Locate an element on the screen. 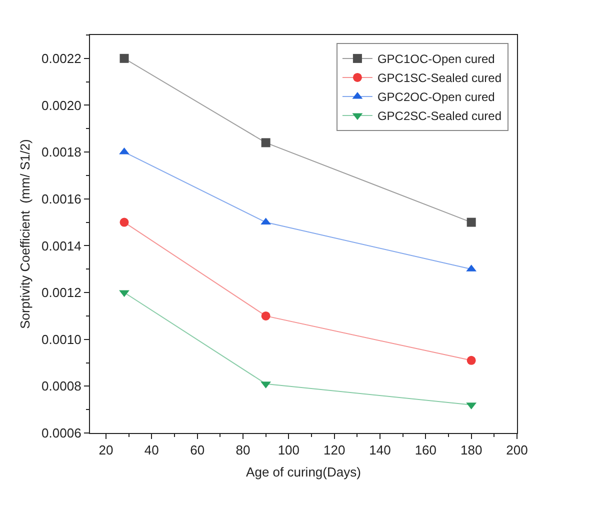 The height and width of the screenshot is (518, 592). x-tick-label: 120 is located at coordinates (334, 450).